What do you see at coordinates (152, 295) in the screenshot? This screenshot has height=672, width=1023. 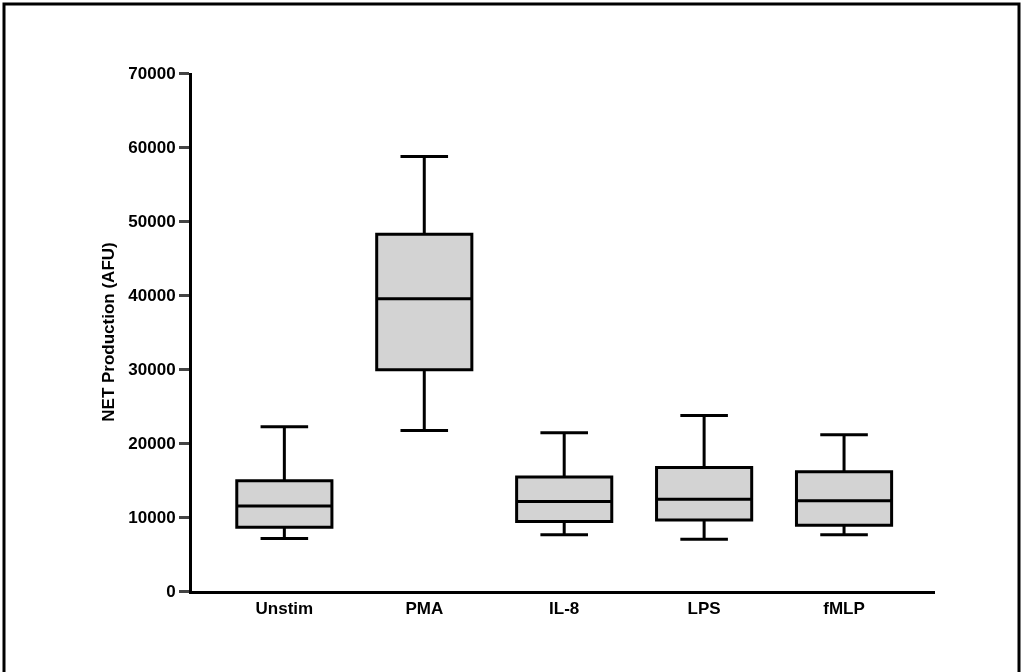 I see `y-tick-label: 40000` at bounding box center [152, 295].